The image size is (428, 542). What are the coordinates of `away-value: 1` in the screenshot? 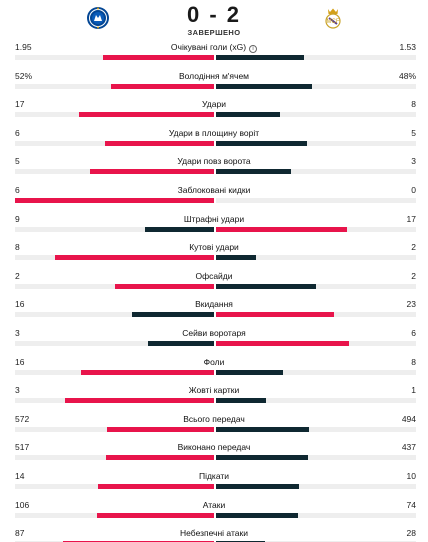 It's located at (413, 390).